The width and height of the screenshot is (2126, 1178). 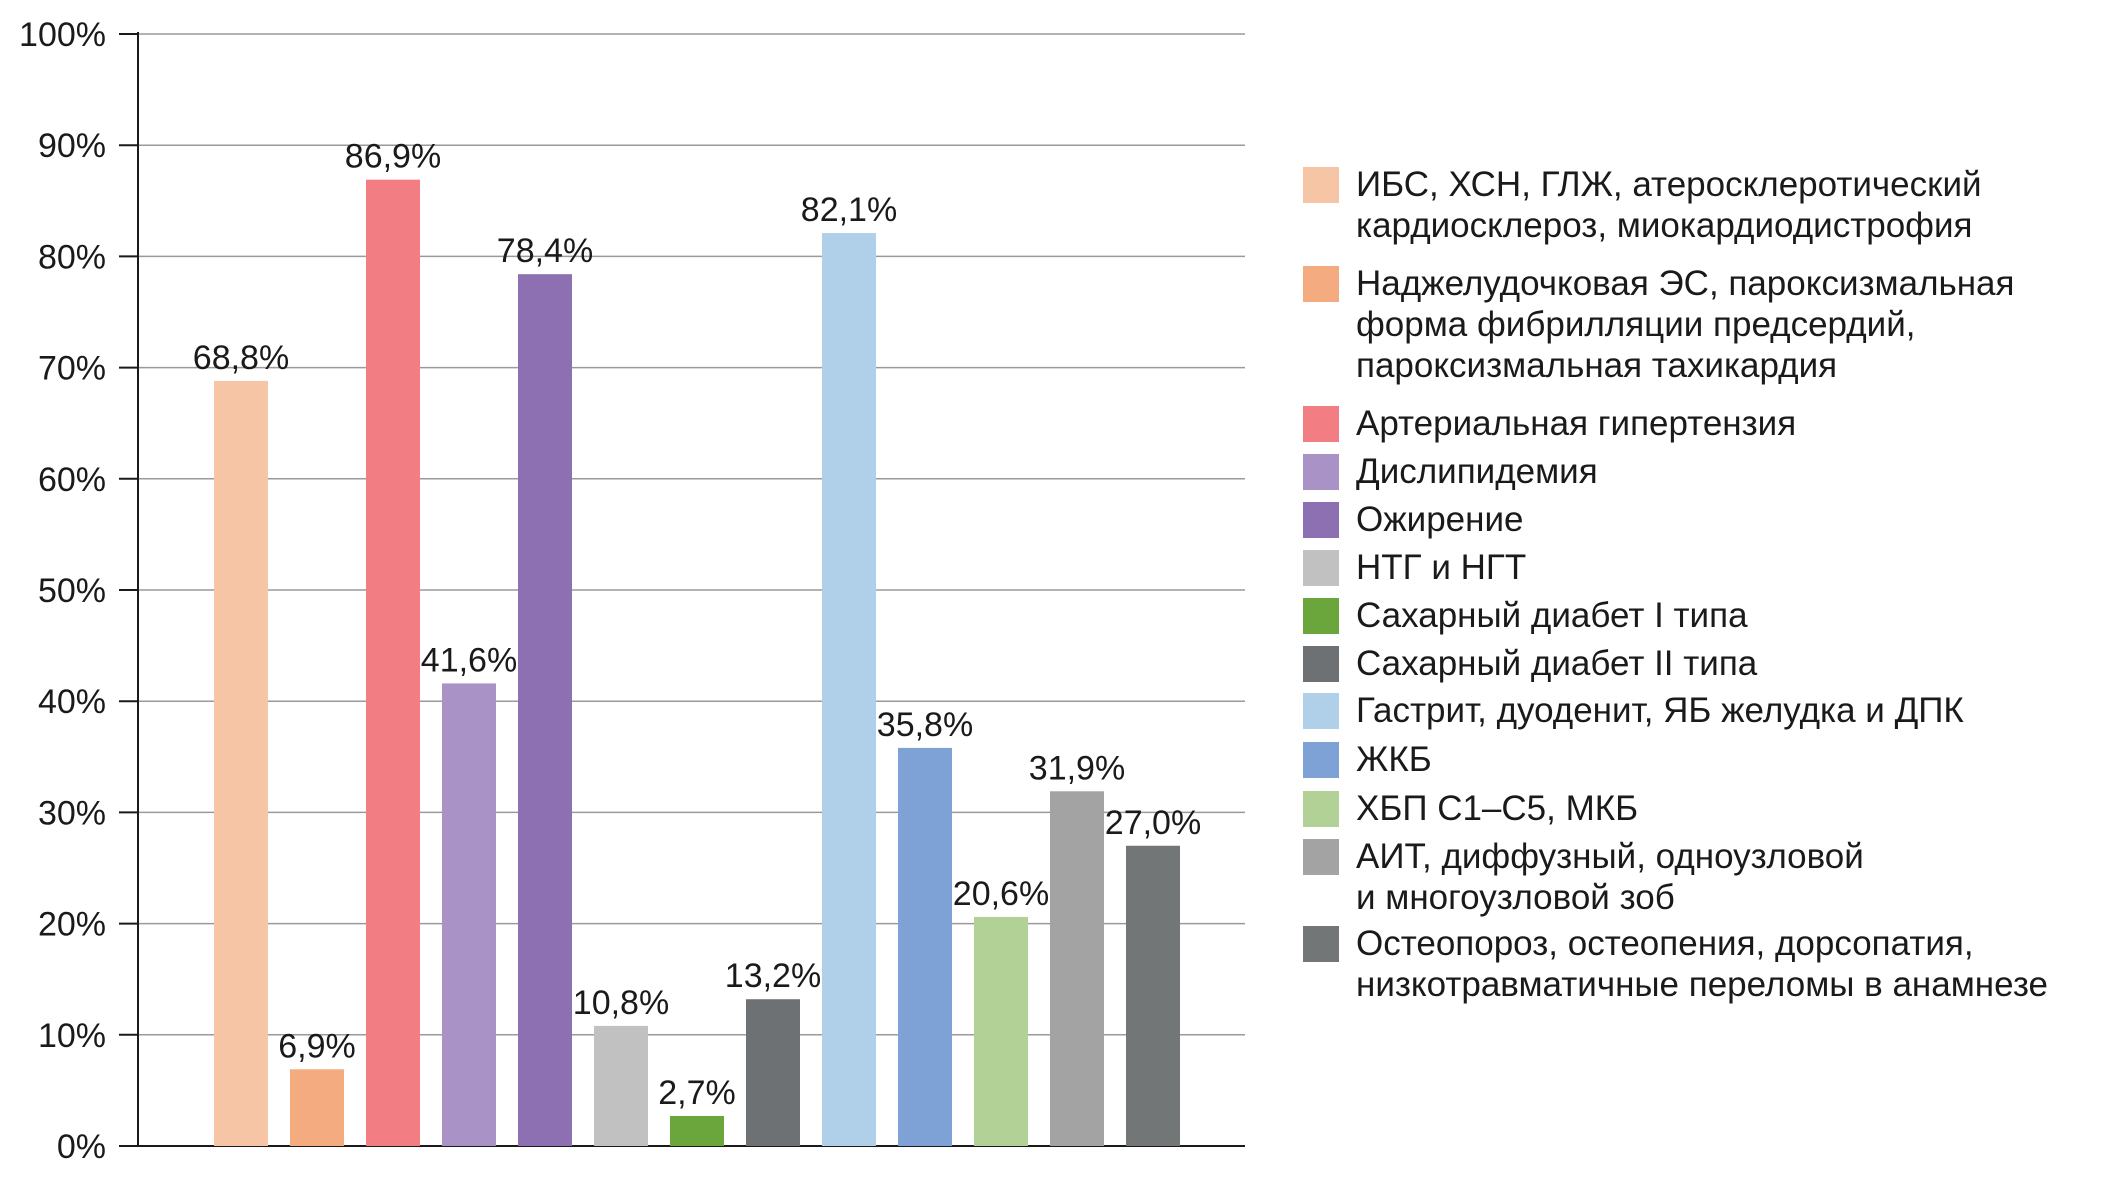 What do you see at coordinates (1669, 184) in the screenshot?
I see `legend-label: ИБС, ХСН, ГЛЖ, атеросклеротический` at bounding box center [1669, 184].